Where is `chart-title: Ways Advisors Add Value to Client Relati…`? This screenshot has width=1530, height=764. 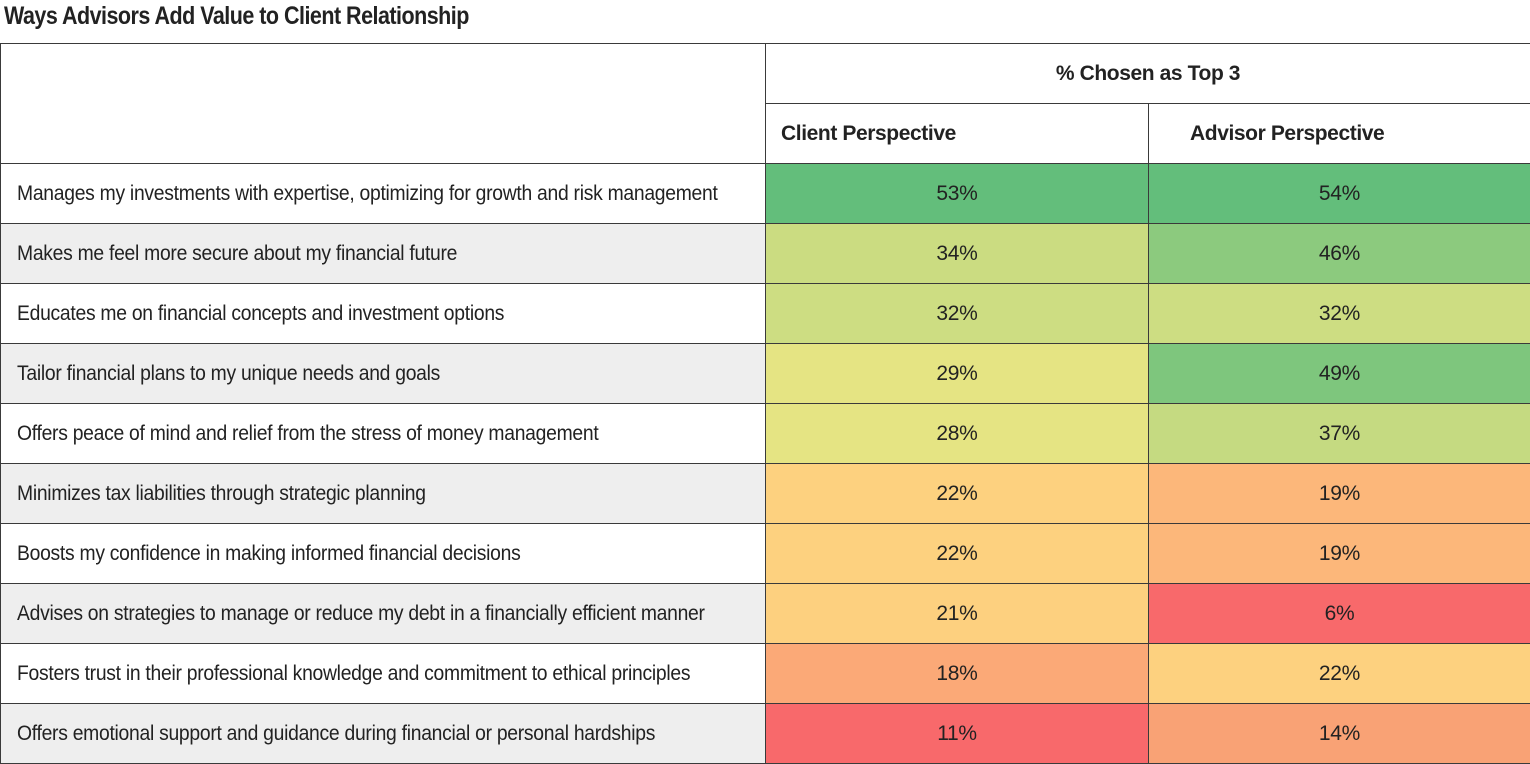 chart-title: Ways Advisors Add Value to Client Relati… is located at coordinates (236, 16).